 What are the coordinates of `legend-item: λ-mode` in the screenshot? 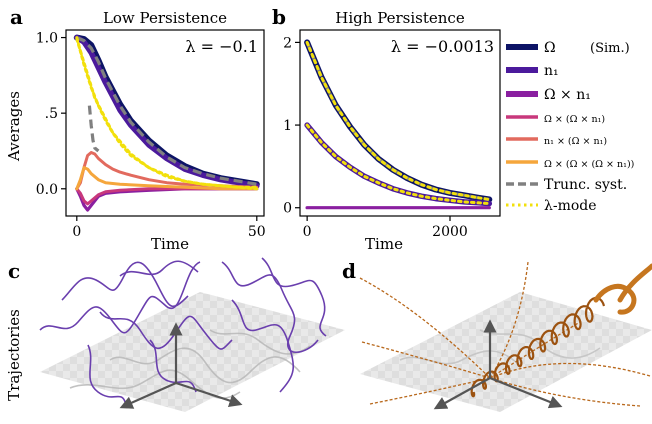 It's located at (551, 206).